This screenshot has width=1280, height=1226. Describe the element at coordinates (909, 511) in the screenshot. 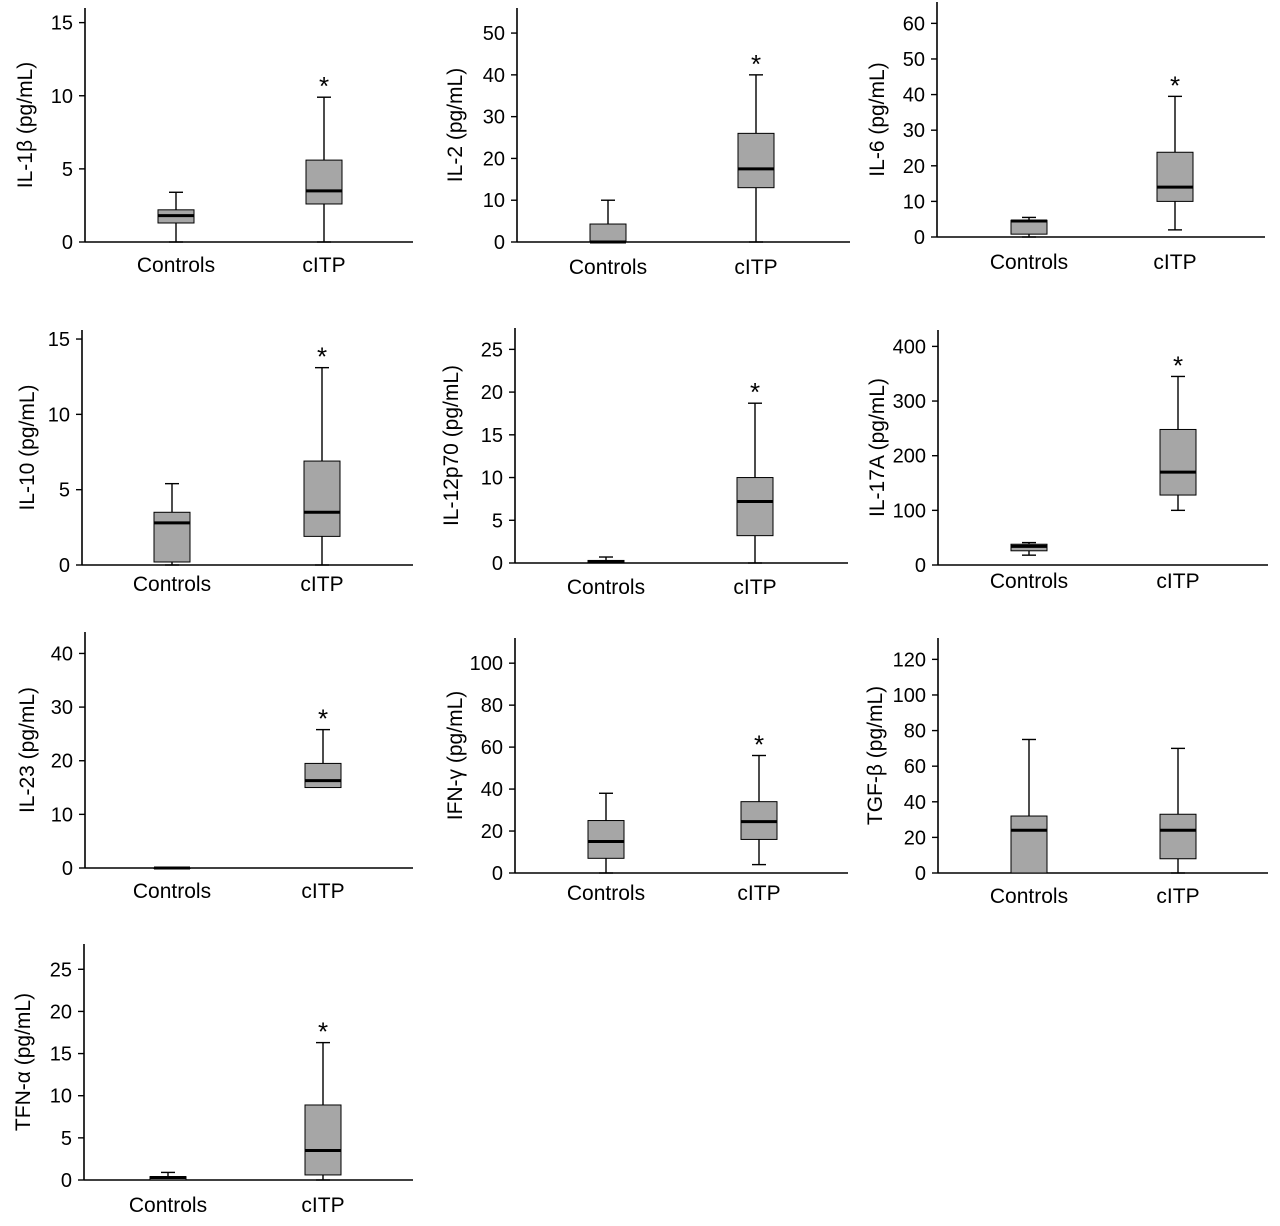

I see `y-tick-label: 100` at that location.